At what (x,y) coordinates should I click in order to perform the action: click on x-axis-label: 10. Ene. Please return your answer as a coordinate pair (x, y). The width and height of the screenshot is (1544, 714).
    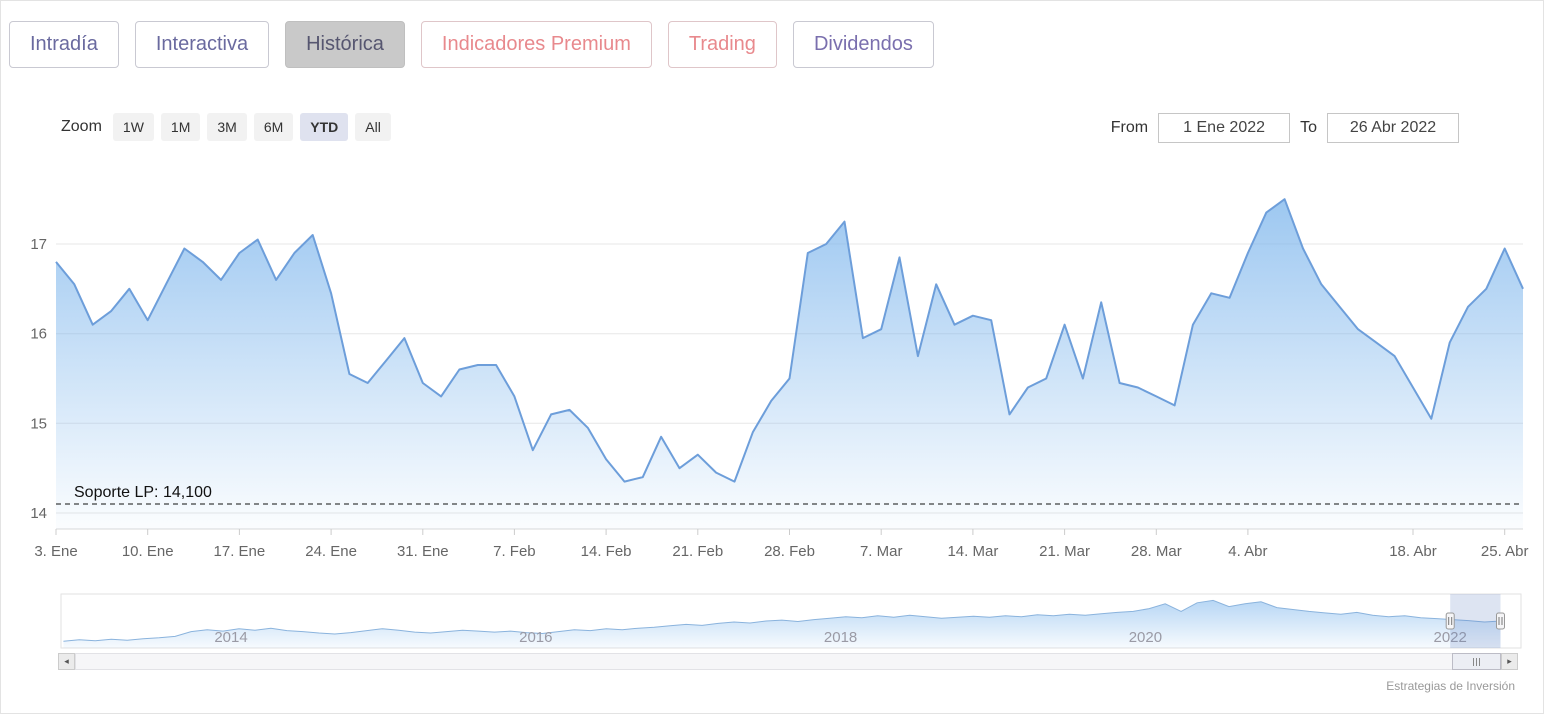
    Looking at the image, I should click on (148, 551).